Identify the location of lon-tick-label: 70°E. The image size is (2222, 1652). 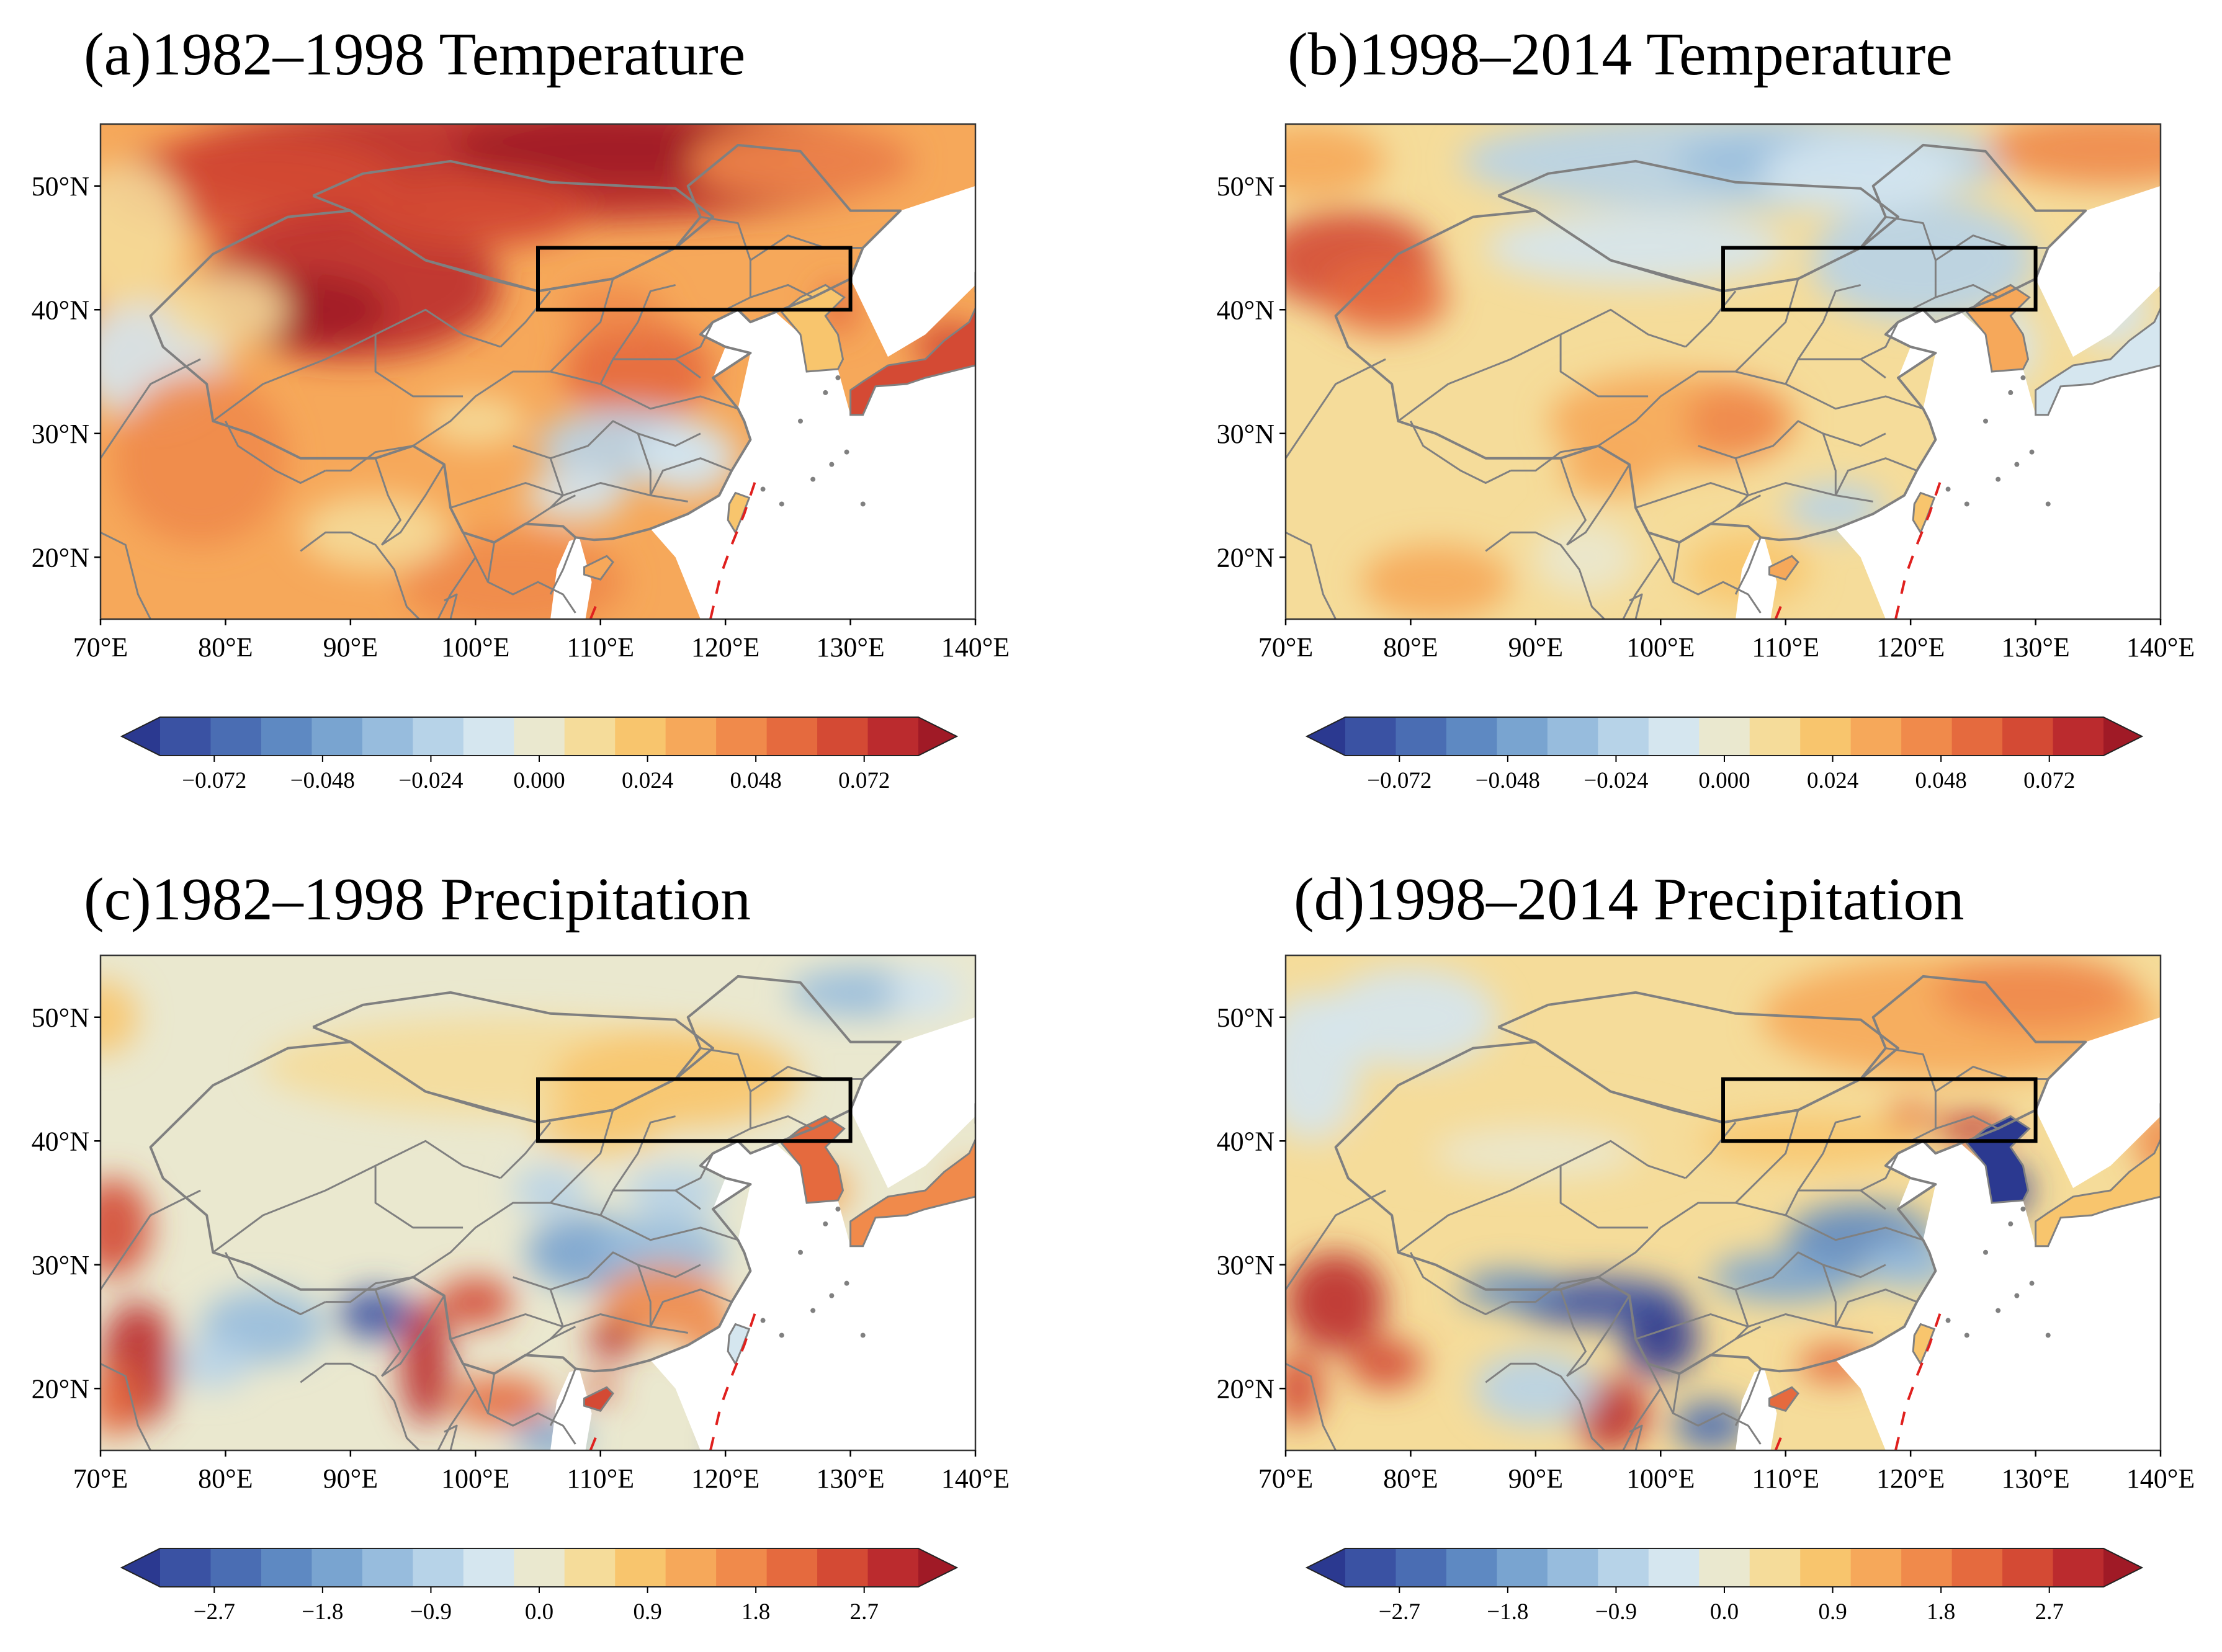
(100, 1478).